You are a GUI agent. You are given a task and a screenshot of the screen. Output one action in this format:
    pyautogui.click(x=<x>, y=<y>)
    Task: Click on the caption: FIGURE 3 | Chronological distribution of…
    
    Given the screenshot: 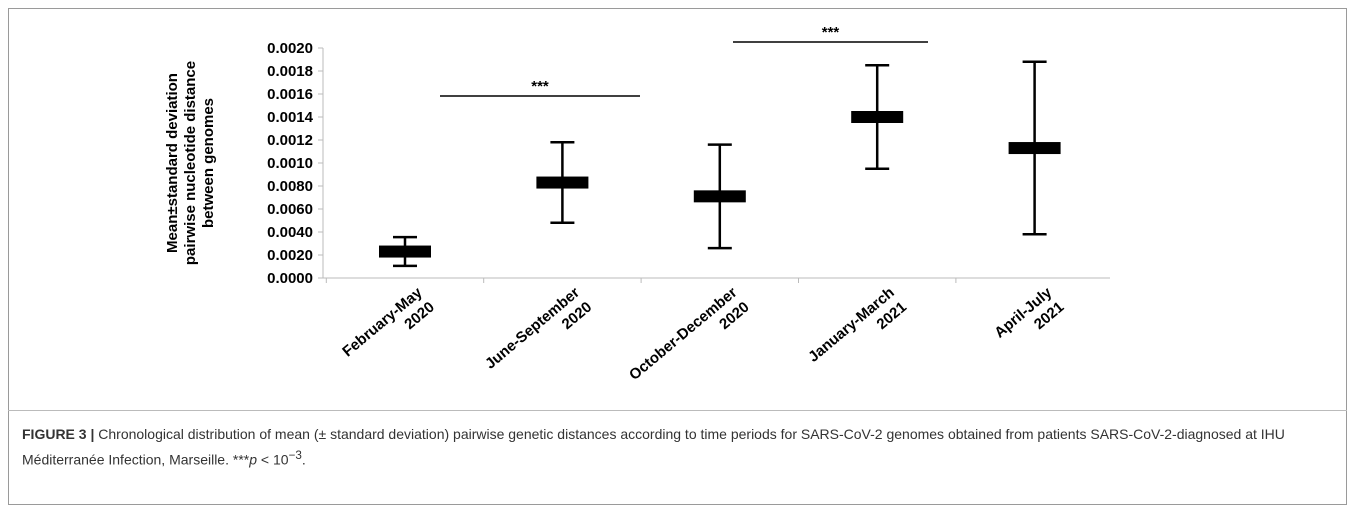 What is the action you would take?
    pyautogui.click(x=677, y=447)
    